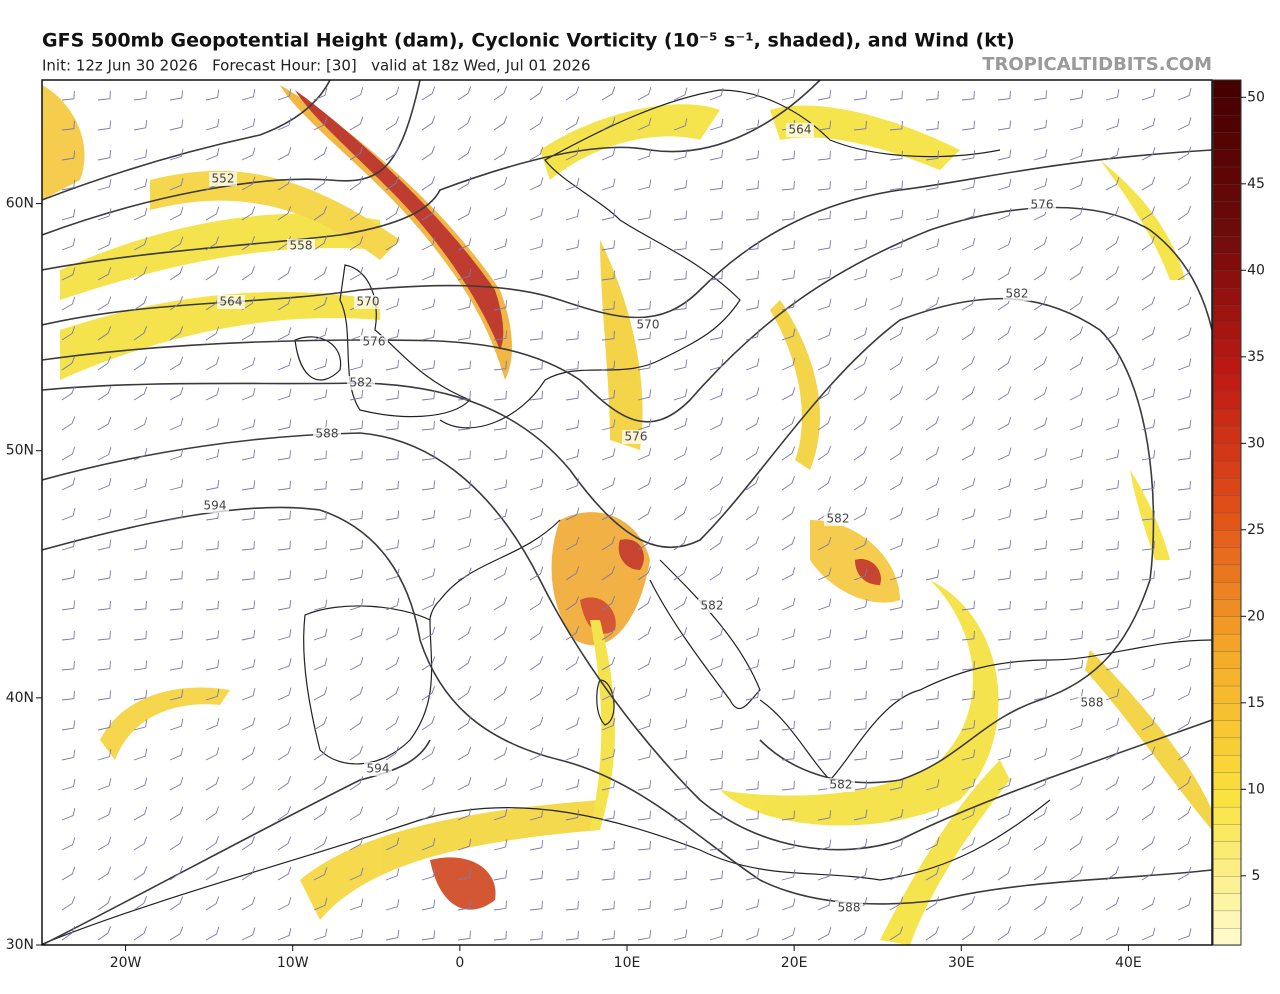 The image size is (1280, 994). Describe the element at coordinates (1256, 616) in the screenshot. I see `colorbar-tick-label: 20` at that location.